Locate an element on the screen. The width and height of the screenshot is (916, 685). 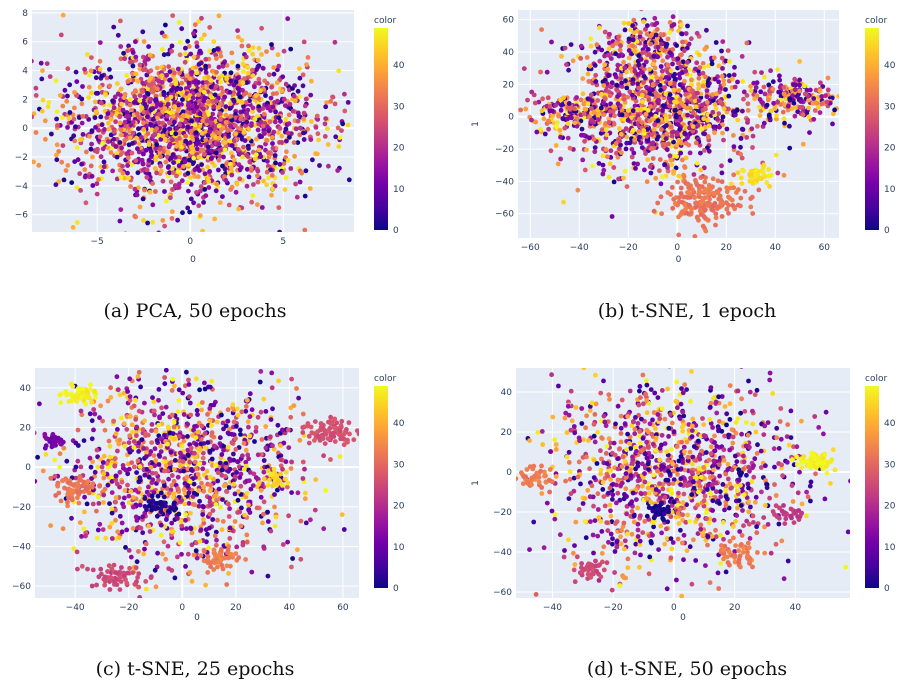
x-tick-label: −60 is located at coordinates (530, 248).